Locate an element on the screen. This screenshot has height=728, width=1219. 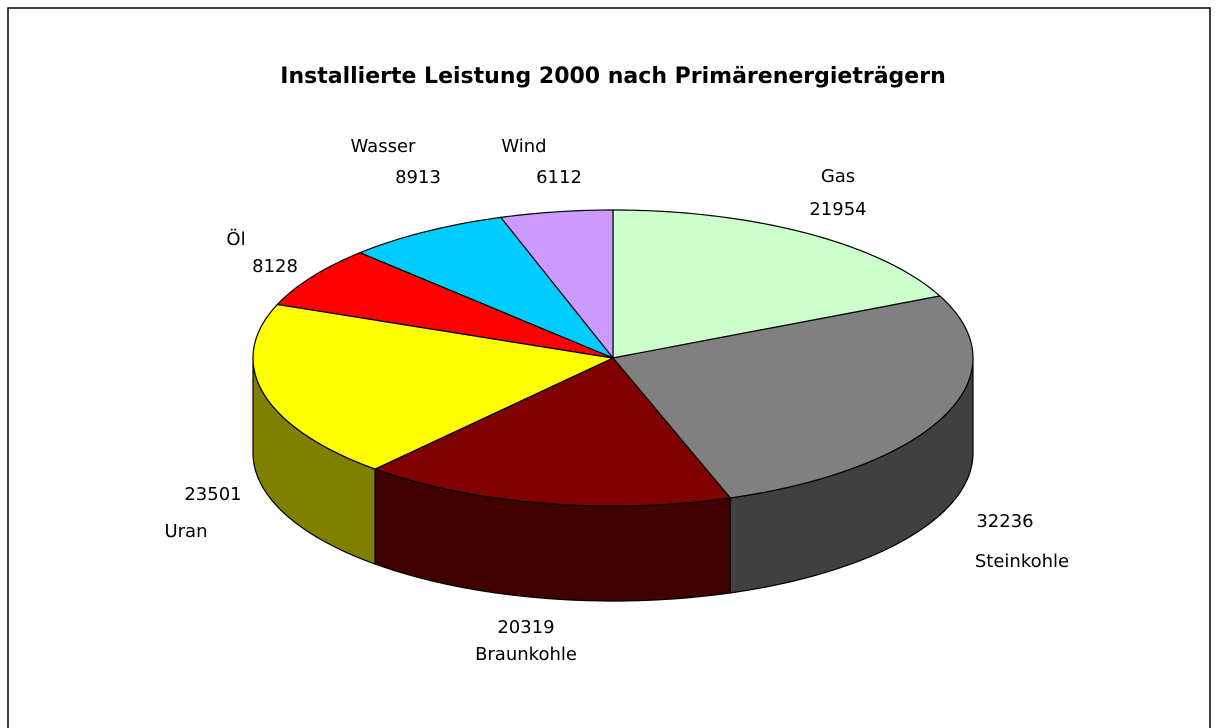
slice-value-label: 32236 is located at coordinates (1004, 521).